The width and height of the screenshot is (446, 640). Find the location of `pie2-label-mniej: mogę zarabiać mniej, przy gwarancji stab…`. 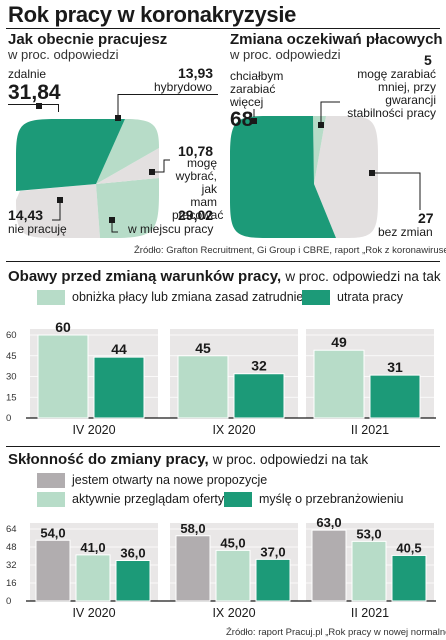

pie2-label-mniej: mogę zarabiać mniej, przy gwarancji stab… is located at coordinates (391, 93).